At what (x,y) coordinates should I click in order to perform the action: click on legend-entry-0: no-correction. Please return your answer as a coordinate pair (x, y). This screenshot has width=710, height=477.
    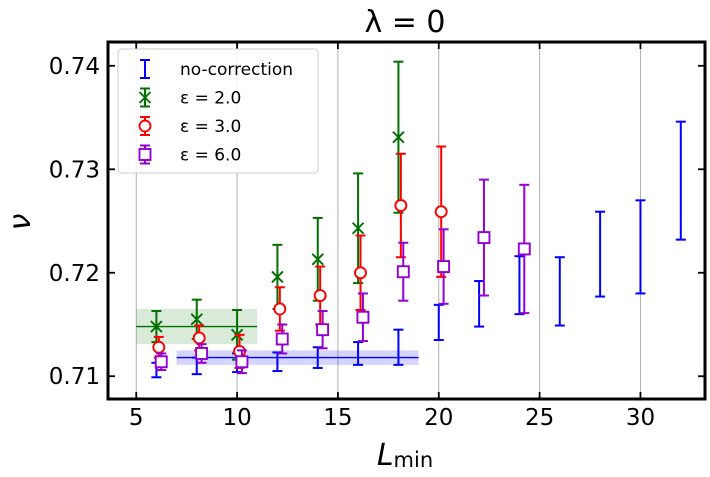
    Looking at the image, I should click on (216, 69).